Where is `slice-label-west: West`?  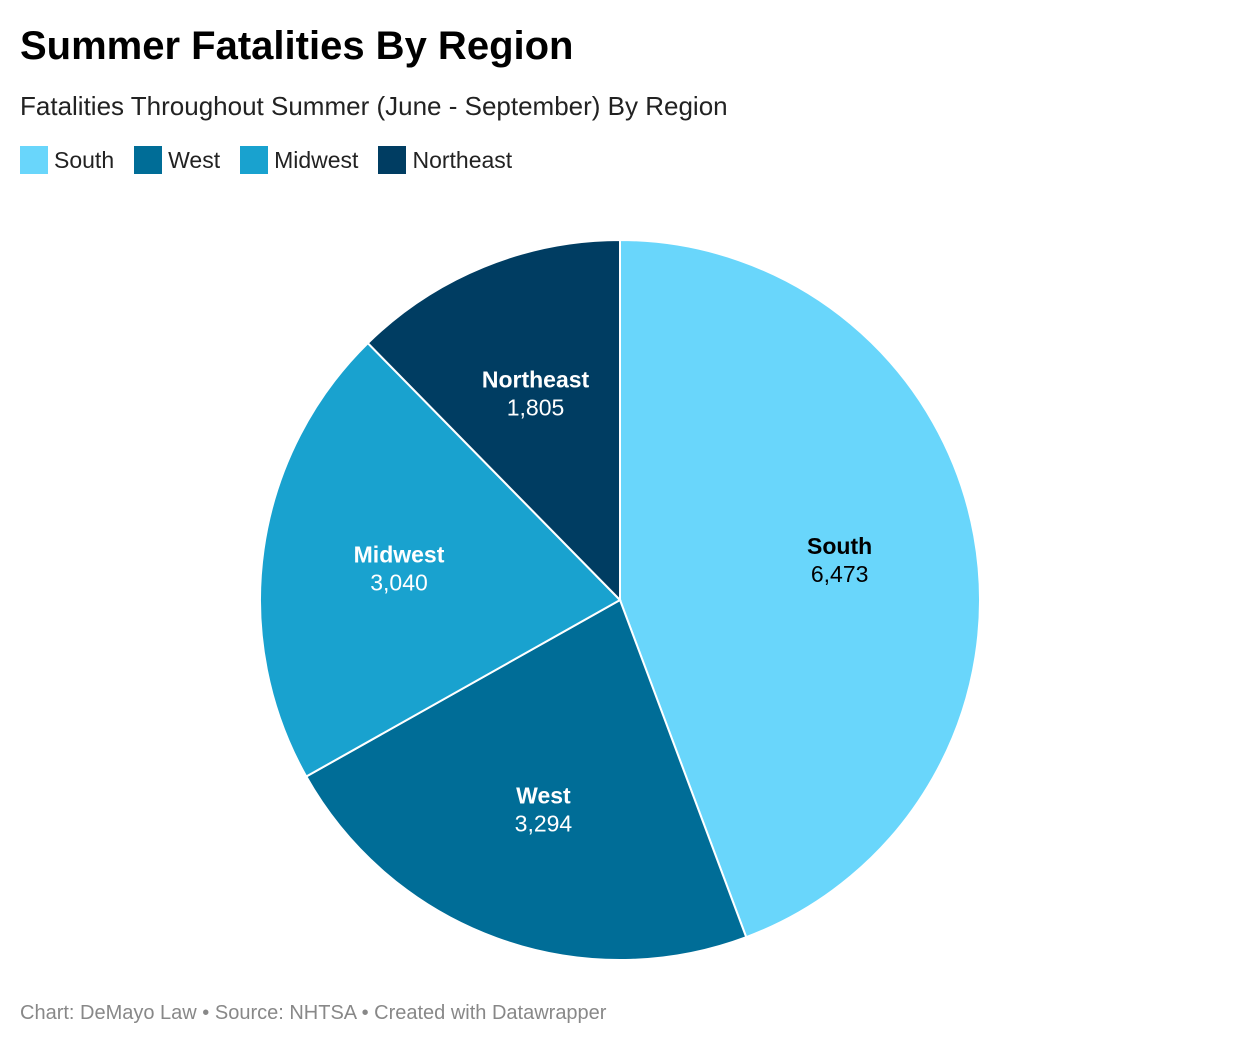 slice-label-west: West is located at coordinates (543, 796).